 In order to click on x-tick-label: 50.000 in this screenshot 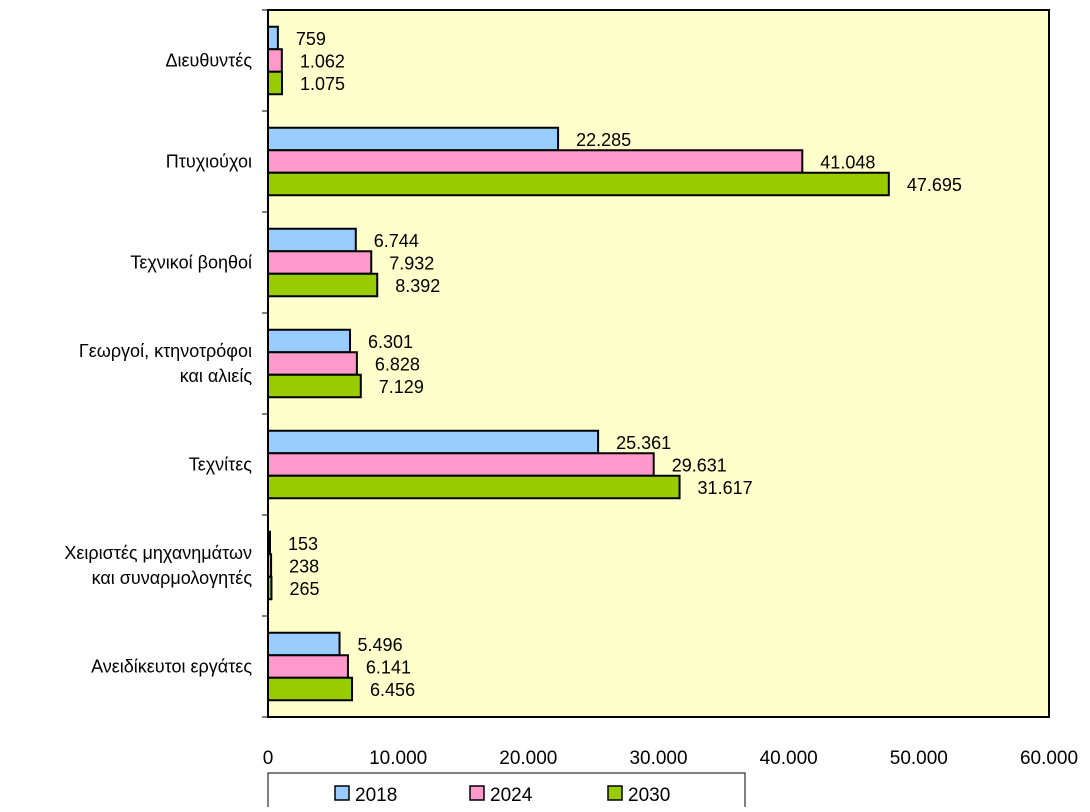, I will do `click(919, 758)`.